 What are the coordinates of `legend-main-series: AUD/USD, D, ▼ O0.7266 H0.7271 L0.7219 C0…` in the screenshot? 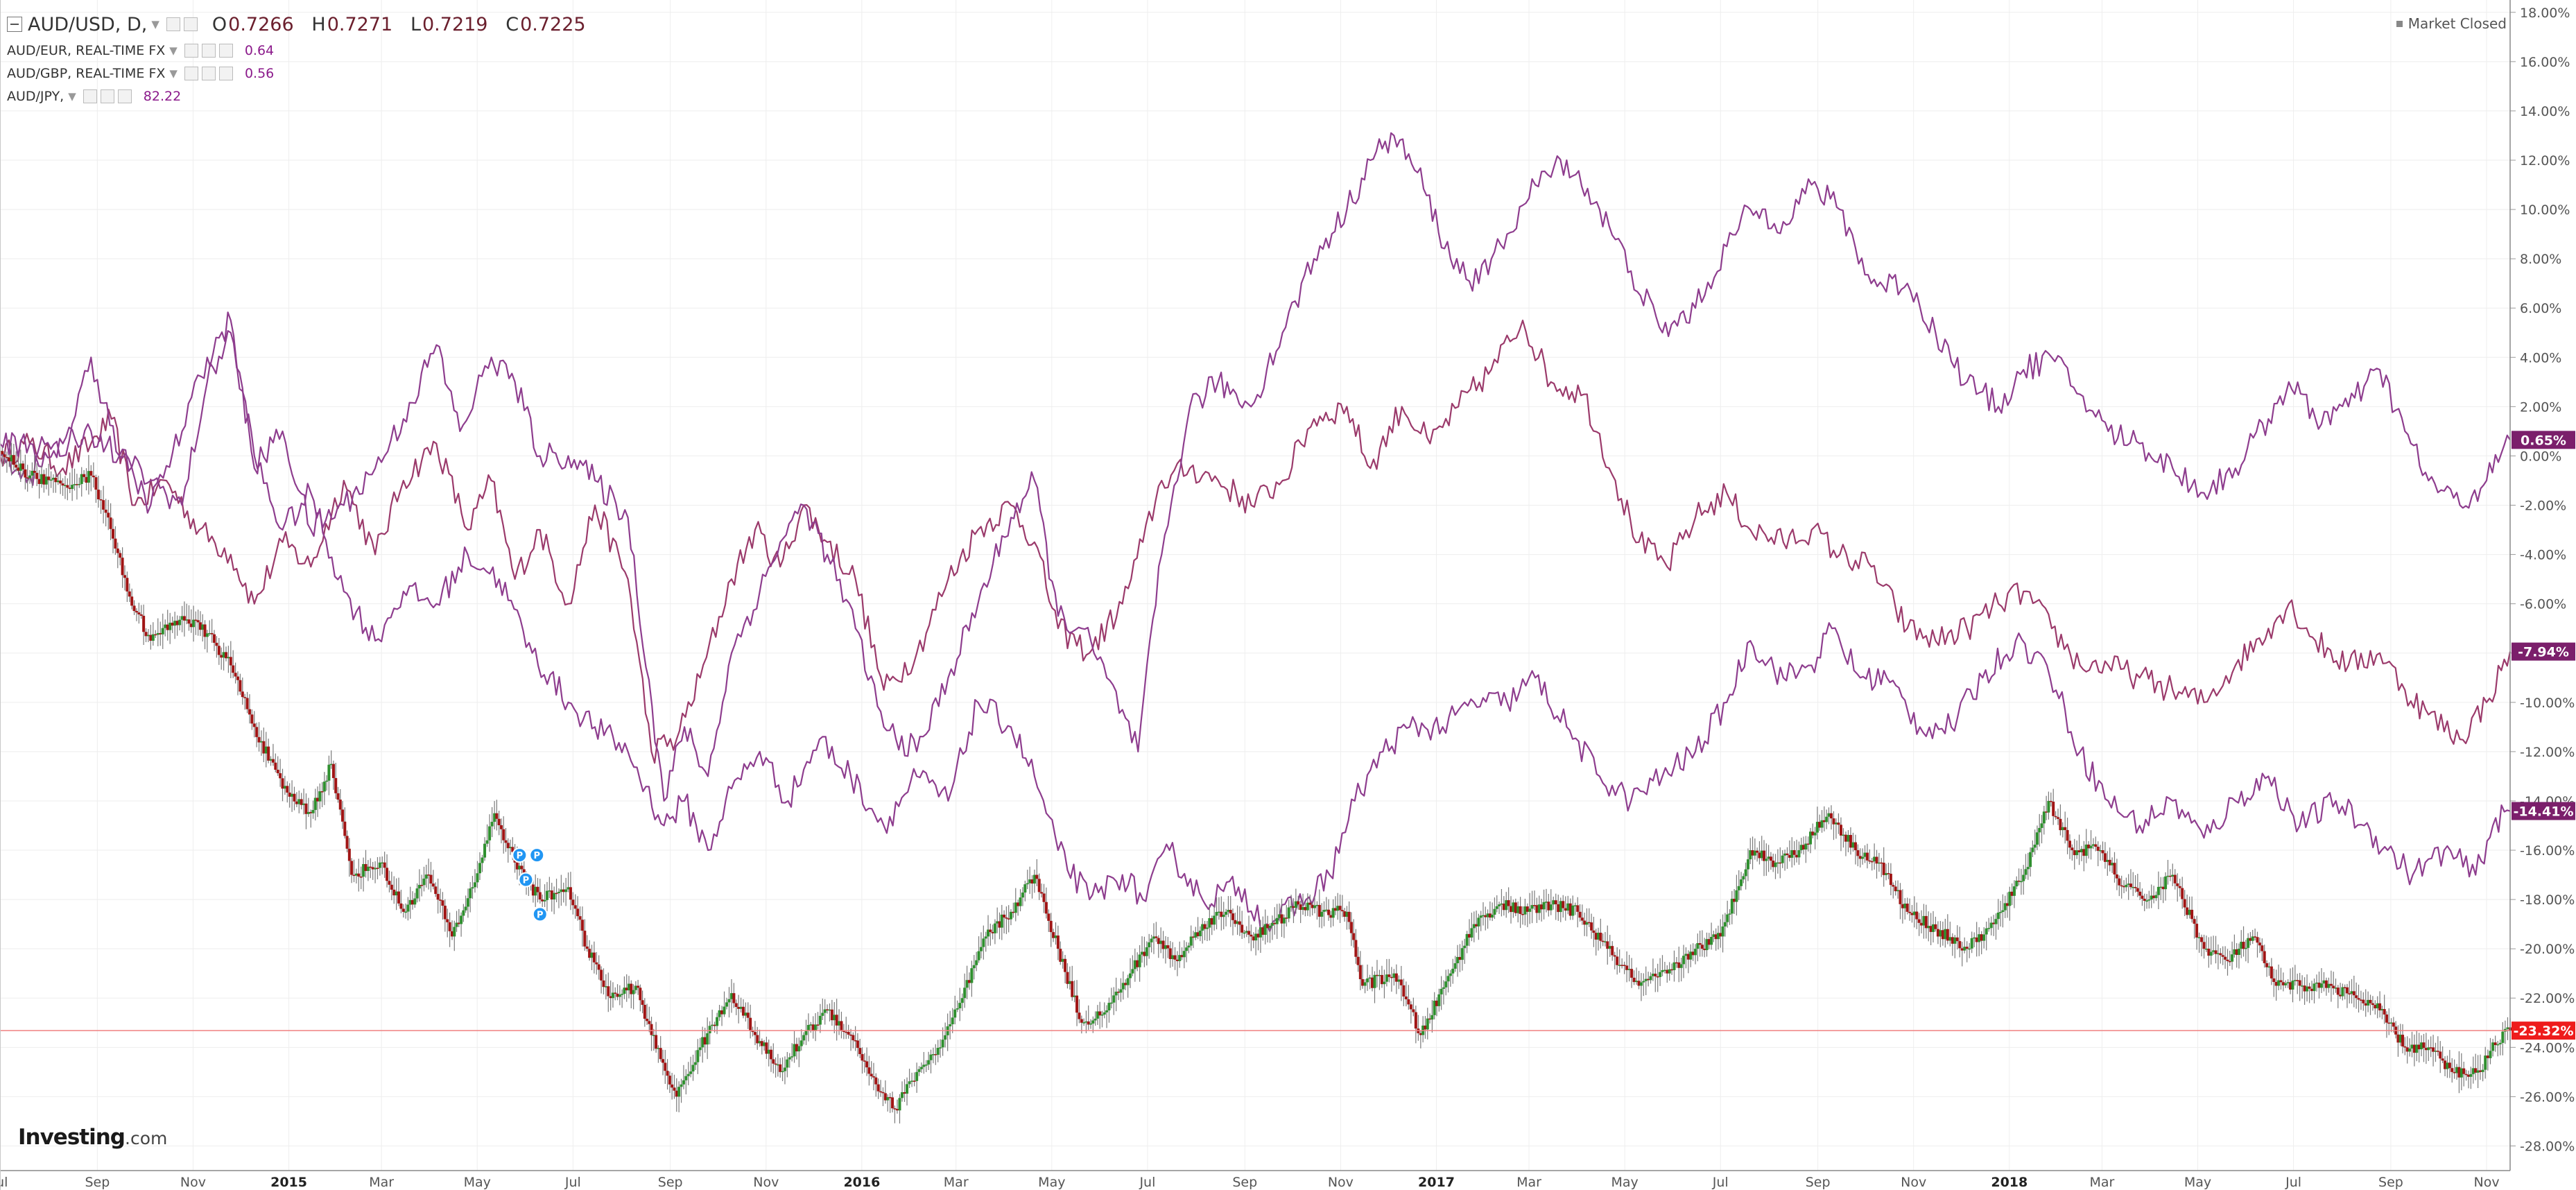 It's located at (296, 24).